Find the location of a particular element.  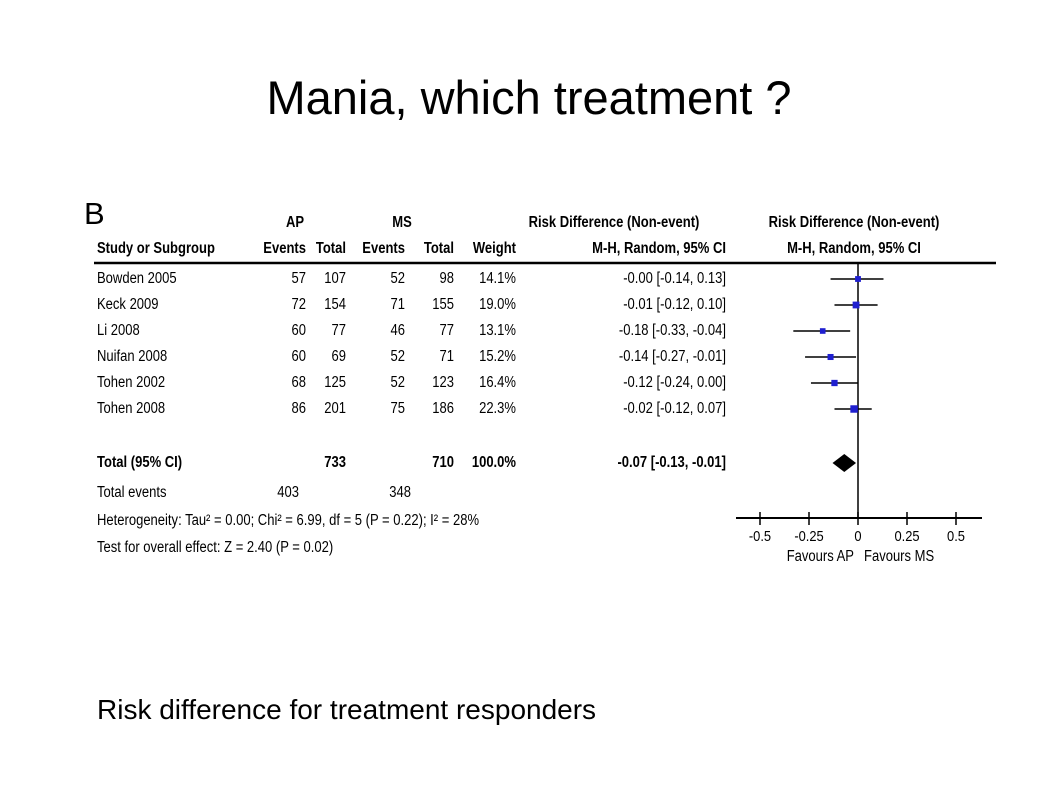

ci-cell: -0.14 [-0.27, -0.01] is located at coordinates (672, 356).